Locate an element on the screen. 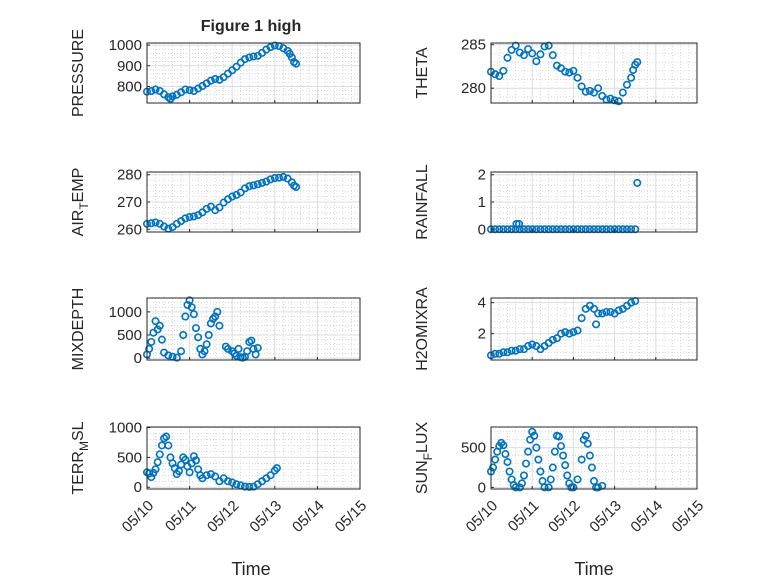 This screenshot has width=778, height=583. y-tick-label: 1 is located at coordinates (482, 202).